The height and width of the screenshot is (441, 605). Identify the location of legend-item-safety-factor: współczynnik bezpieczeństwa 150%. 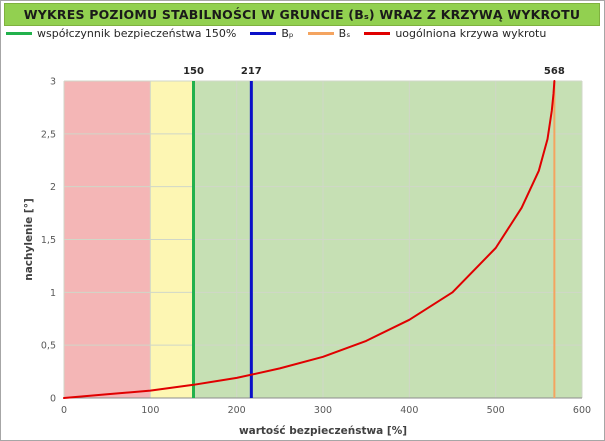
(121, 33).